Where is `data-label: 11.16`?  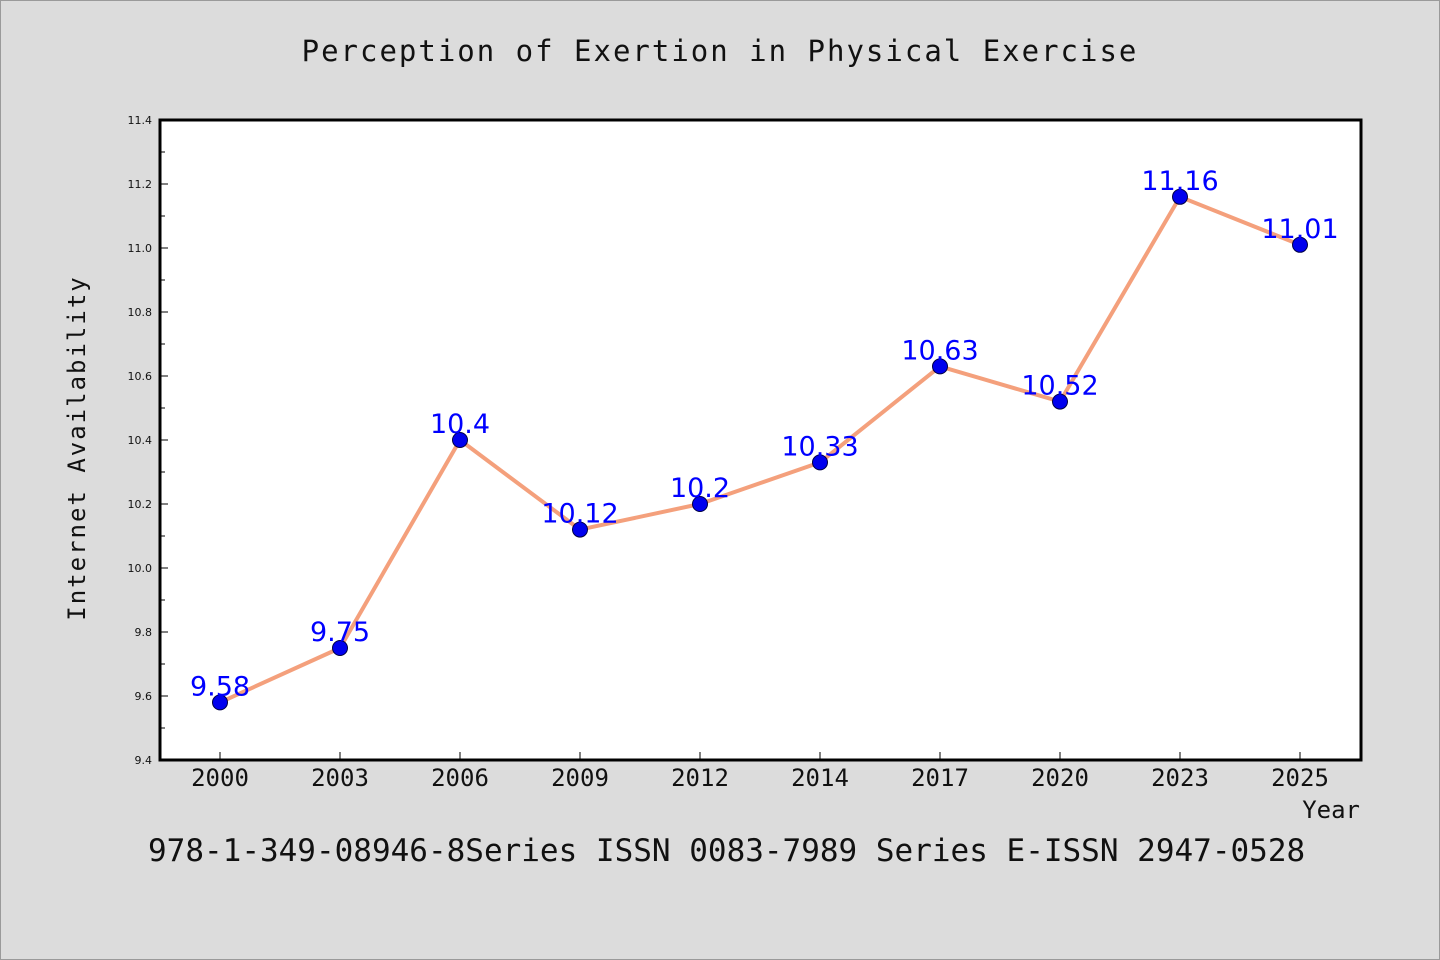 data-label: 11.16 is located at coordinates (1179, 181).